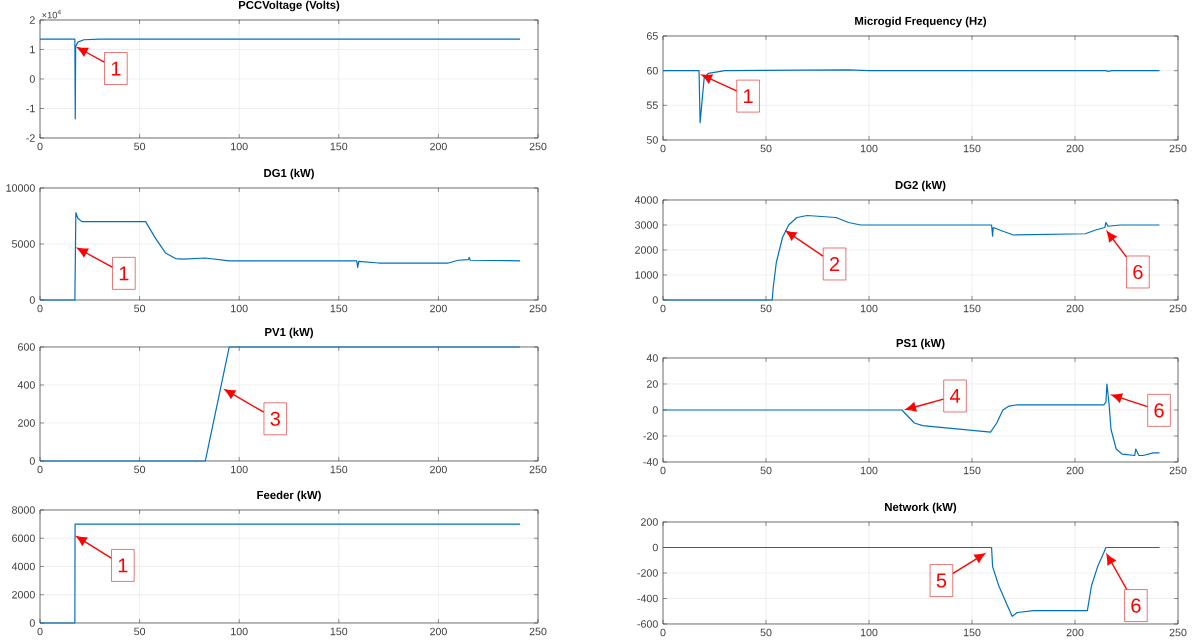 This screenshot has width=1193, height=641. What do you see at coordinates (920, 344) in the screenshot?
I see `chart-title: PS1 (kW)` at bounding box center [920, 344].